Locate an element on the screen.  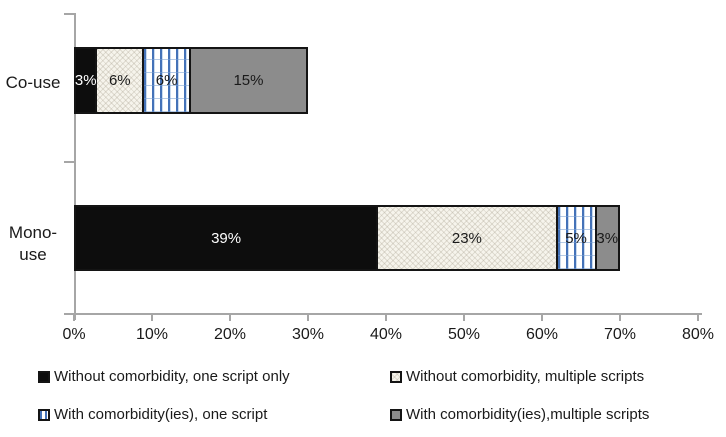
category-label-mono-line1: Mono- is located at coordinates (33, 232).